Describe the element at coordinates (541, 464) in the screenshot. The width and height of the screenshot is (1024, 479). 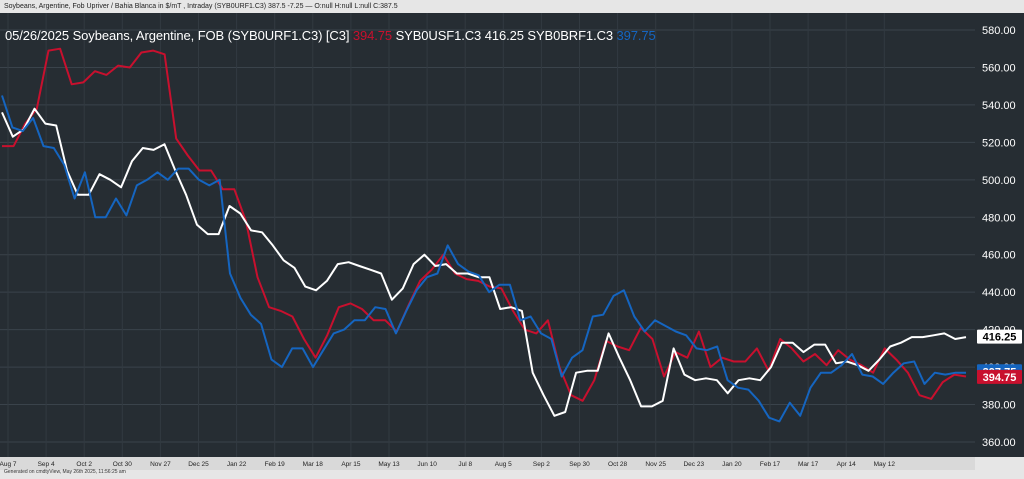
I see `x-tick-label: Sep 2` at that location.